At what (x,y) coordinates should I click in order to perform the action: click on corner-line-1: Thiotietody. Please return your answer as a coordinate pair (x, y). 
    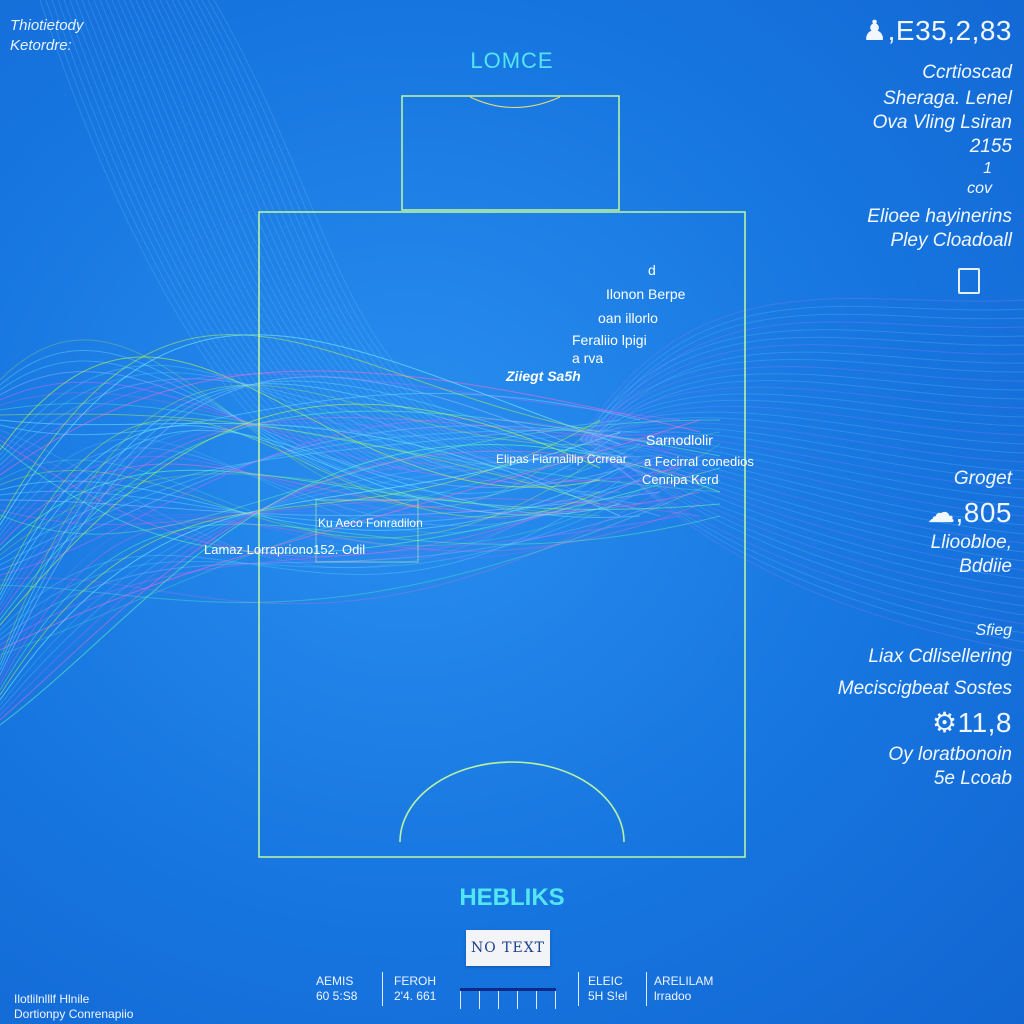
    Looking at the image, I should click on (47, 25).